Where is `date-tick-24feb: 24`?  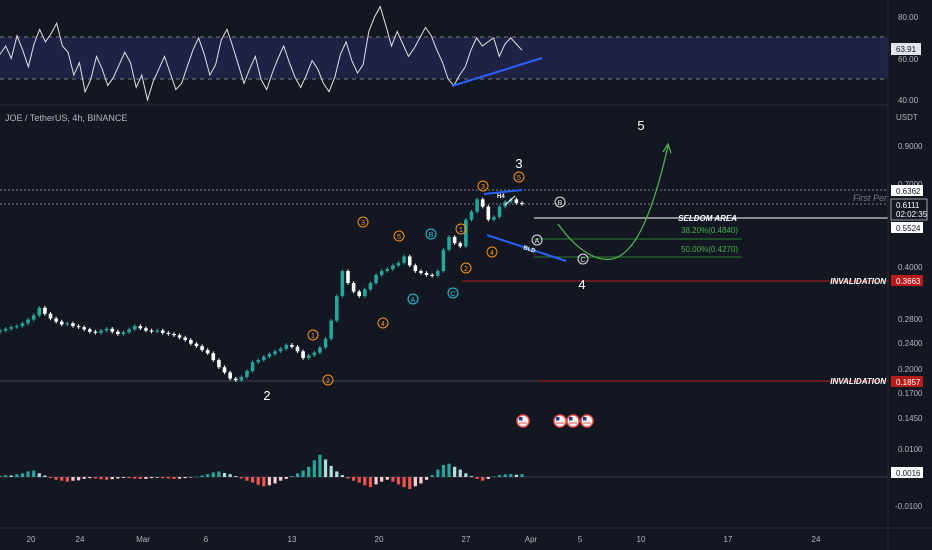 date-tick-24feb: 24 is located at coordinates (80, 539).